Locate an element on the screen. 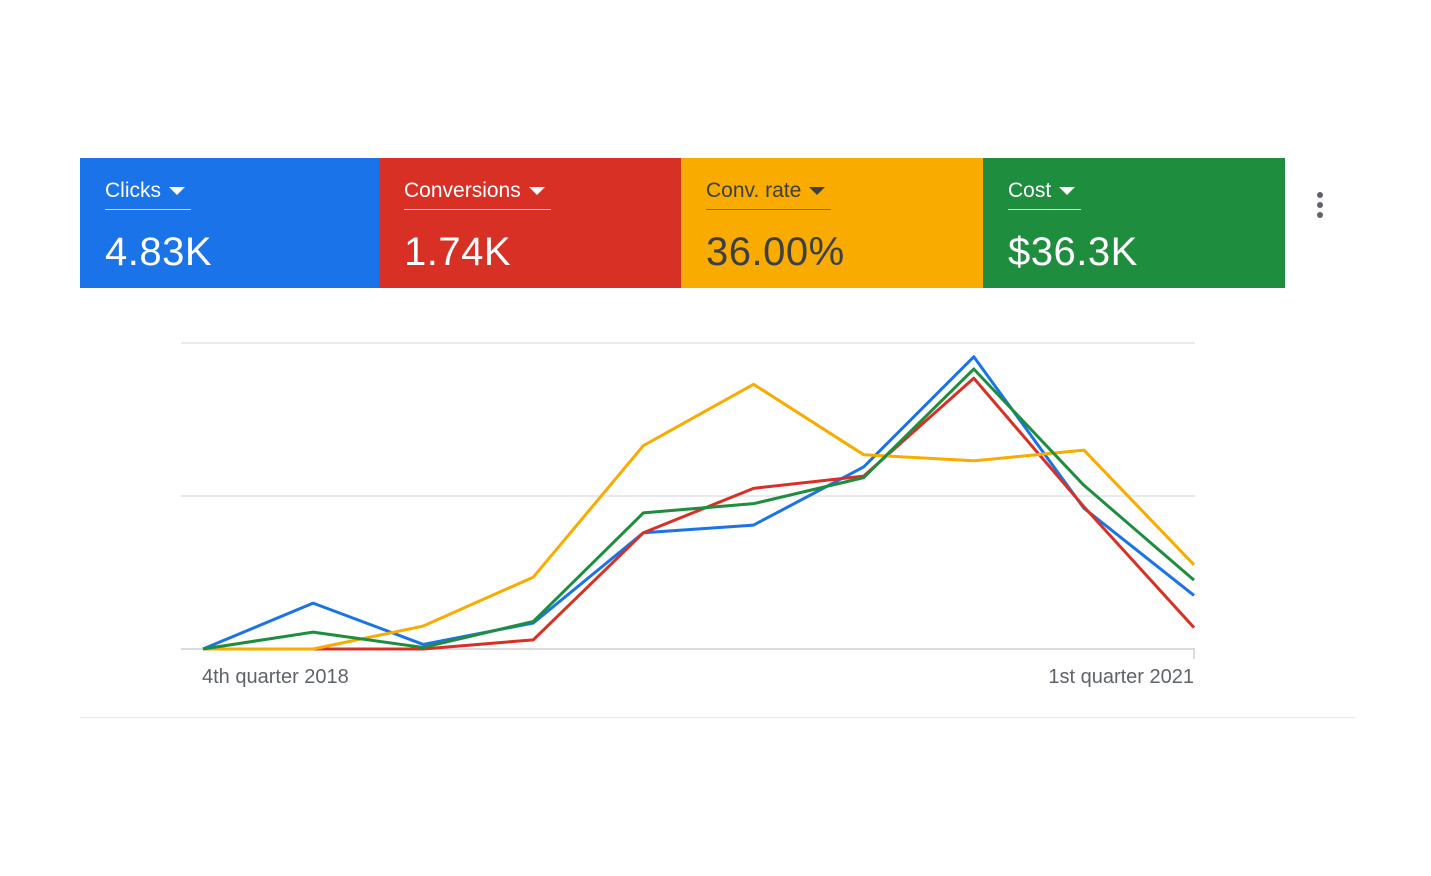 This screenshot has width=1431, height=876. metric-selector-clicks: Clicks is located at coordinates (148, 194).